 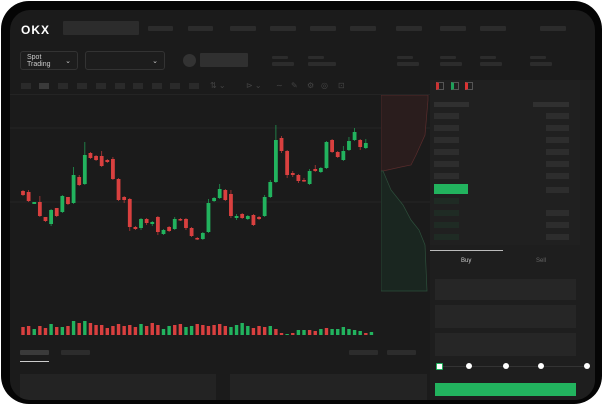 What do you see at coordinates (440, 86) in the screenshot?
I see `orderbook-both-icon` at bounding box center [440, 86].